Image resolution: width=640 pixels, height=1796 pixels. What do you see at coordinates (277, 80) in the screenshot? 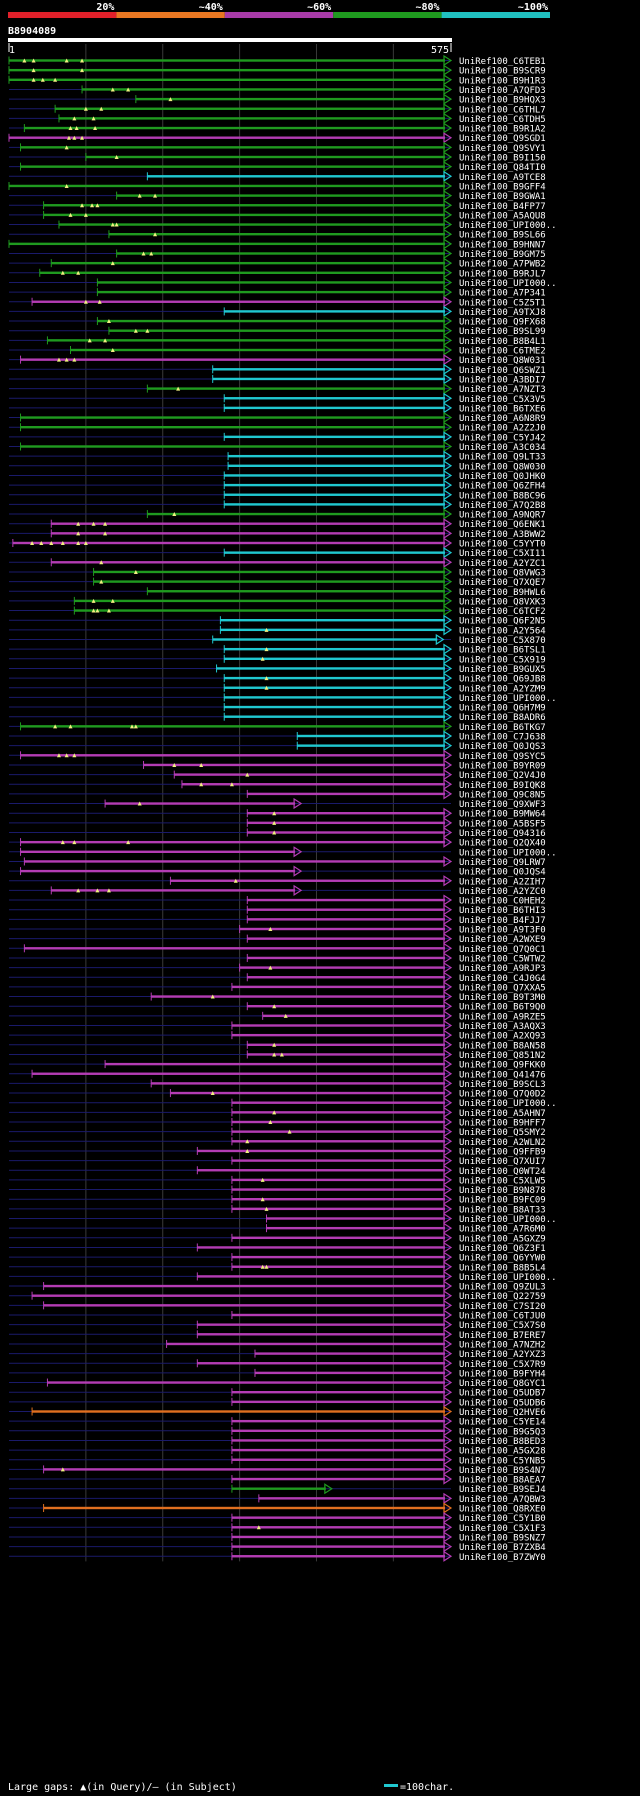
I see `hit-row: UniRef100_B9H1R3` at bounding box center [277, 80].